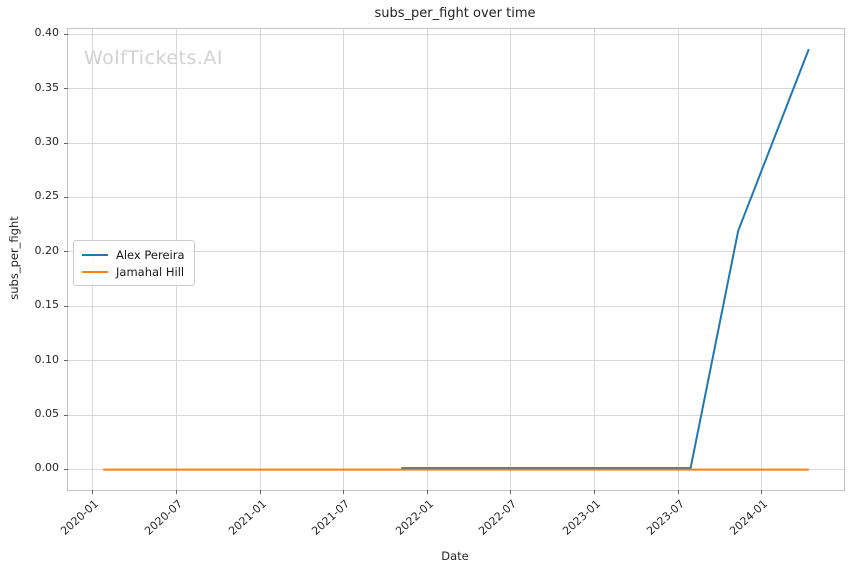 The width and height of the screenshot is (852, 575). Describe the element at coordinates (47, 141) in the screenshot. I see `y-tick-label: 0.30` at that location.